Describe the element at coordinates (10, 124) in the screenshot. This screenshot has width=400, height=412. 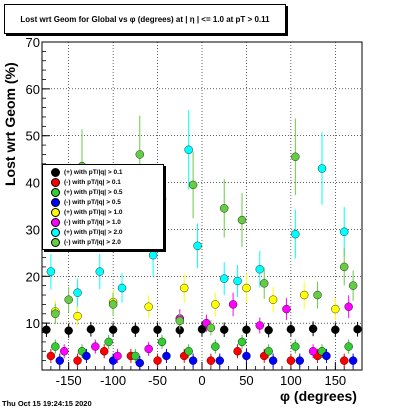
I see `y-axis-label: Lost wrt Geom (%)` at that location.